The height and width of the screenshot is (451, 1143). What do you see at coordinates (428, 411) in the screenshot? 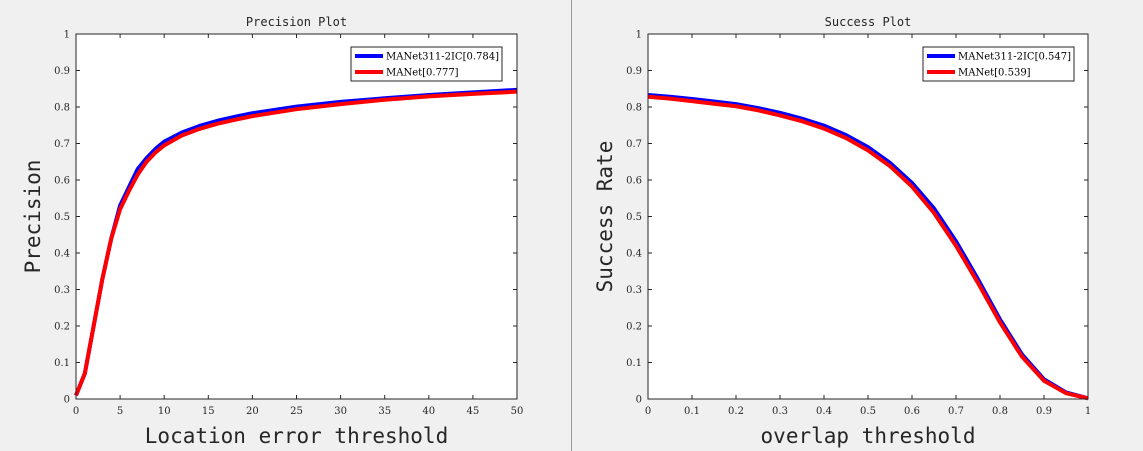
I see `x-tick-label: 40` at bounding box center [428, 411].